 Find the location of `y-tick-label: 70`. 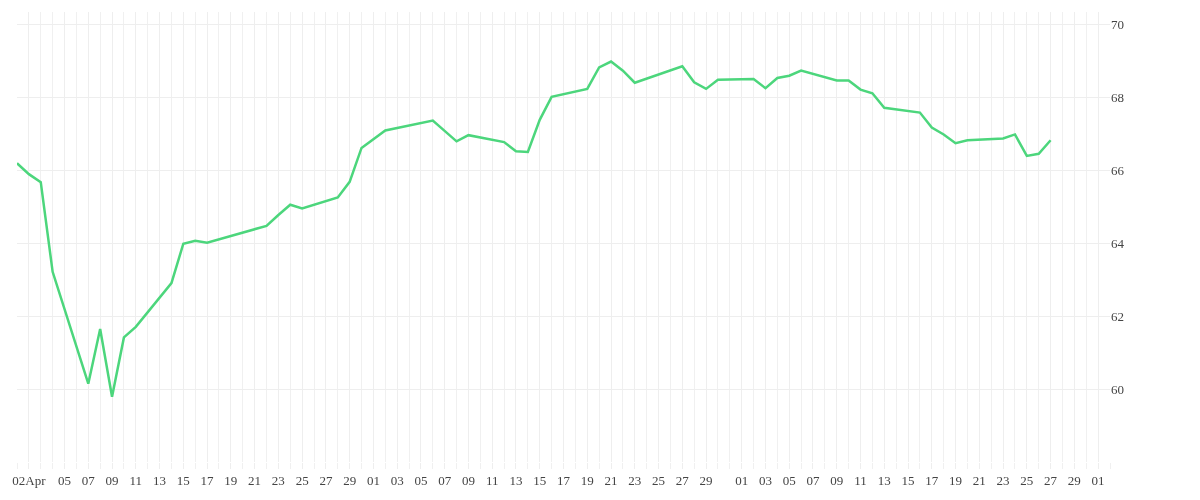

y-tick-label: 70 is located at coordinates (1117, 25).